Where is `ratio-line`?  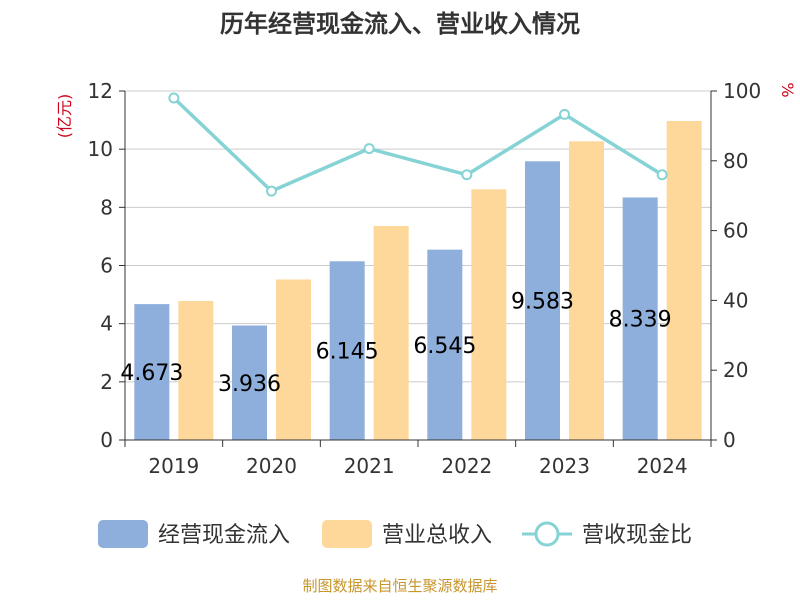
ratio-line is located at coordinates (418, 144).